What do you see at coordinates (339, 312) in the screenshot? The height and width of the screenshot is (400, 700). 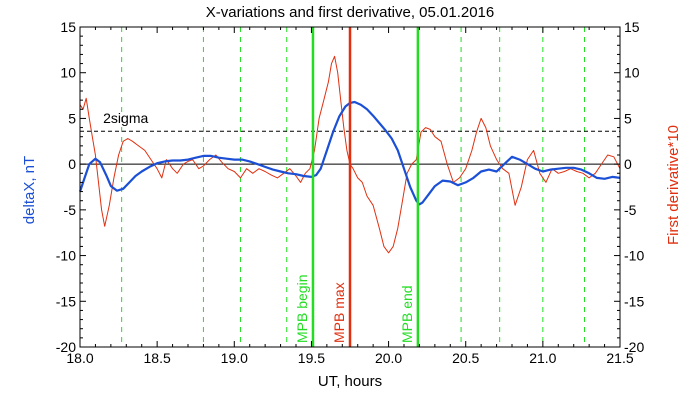 I see `mpb-max-label: MPB max` at bounding box center [339, 312].